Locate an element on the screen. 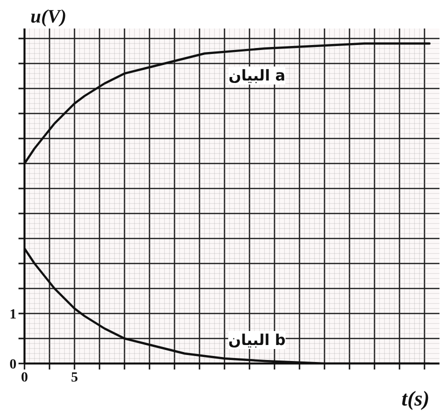 The height and width of the screenshot is (417, 444). y-axis-title: u(V) is located at coordinates (48, 17).